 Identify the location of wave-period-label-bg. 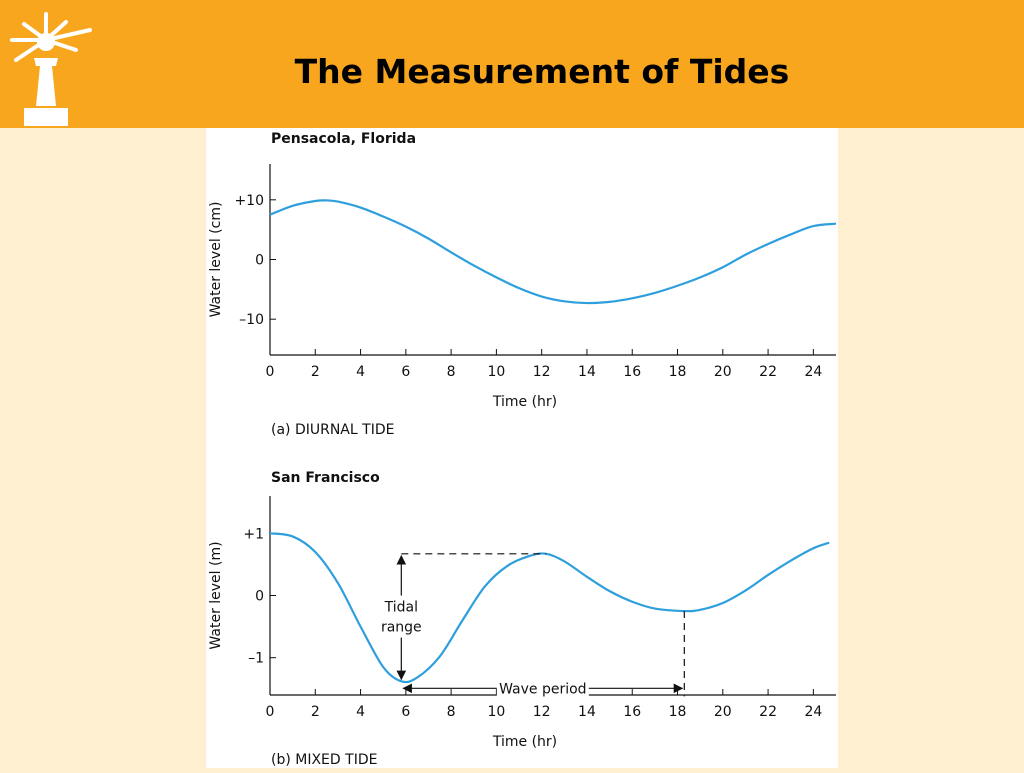
(542, 687).